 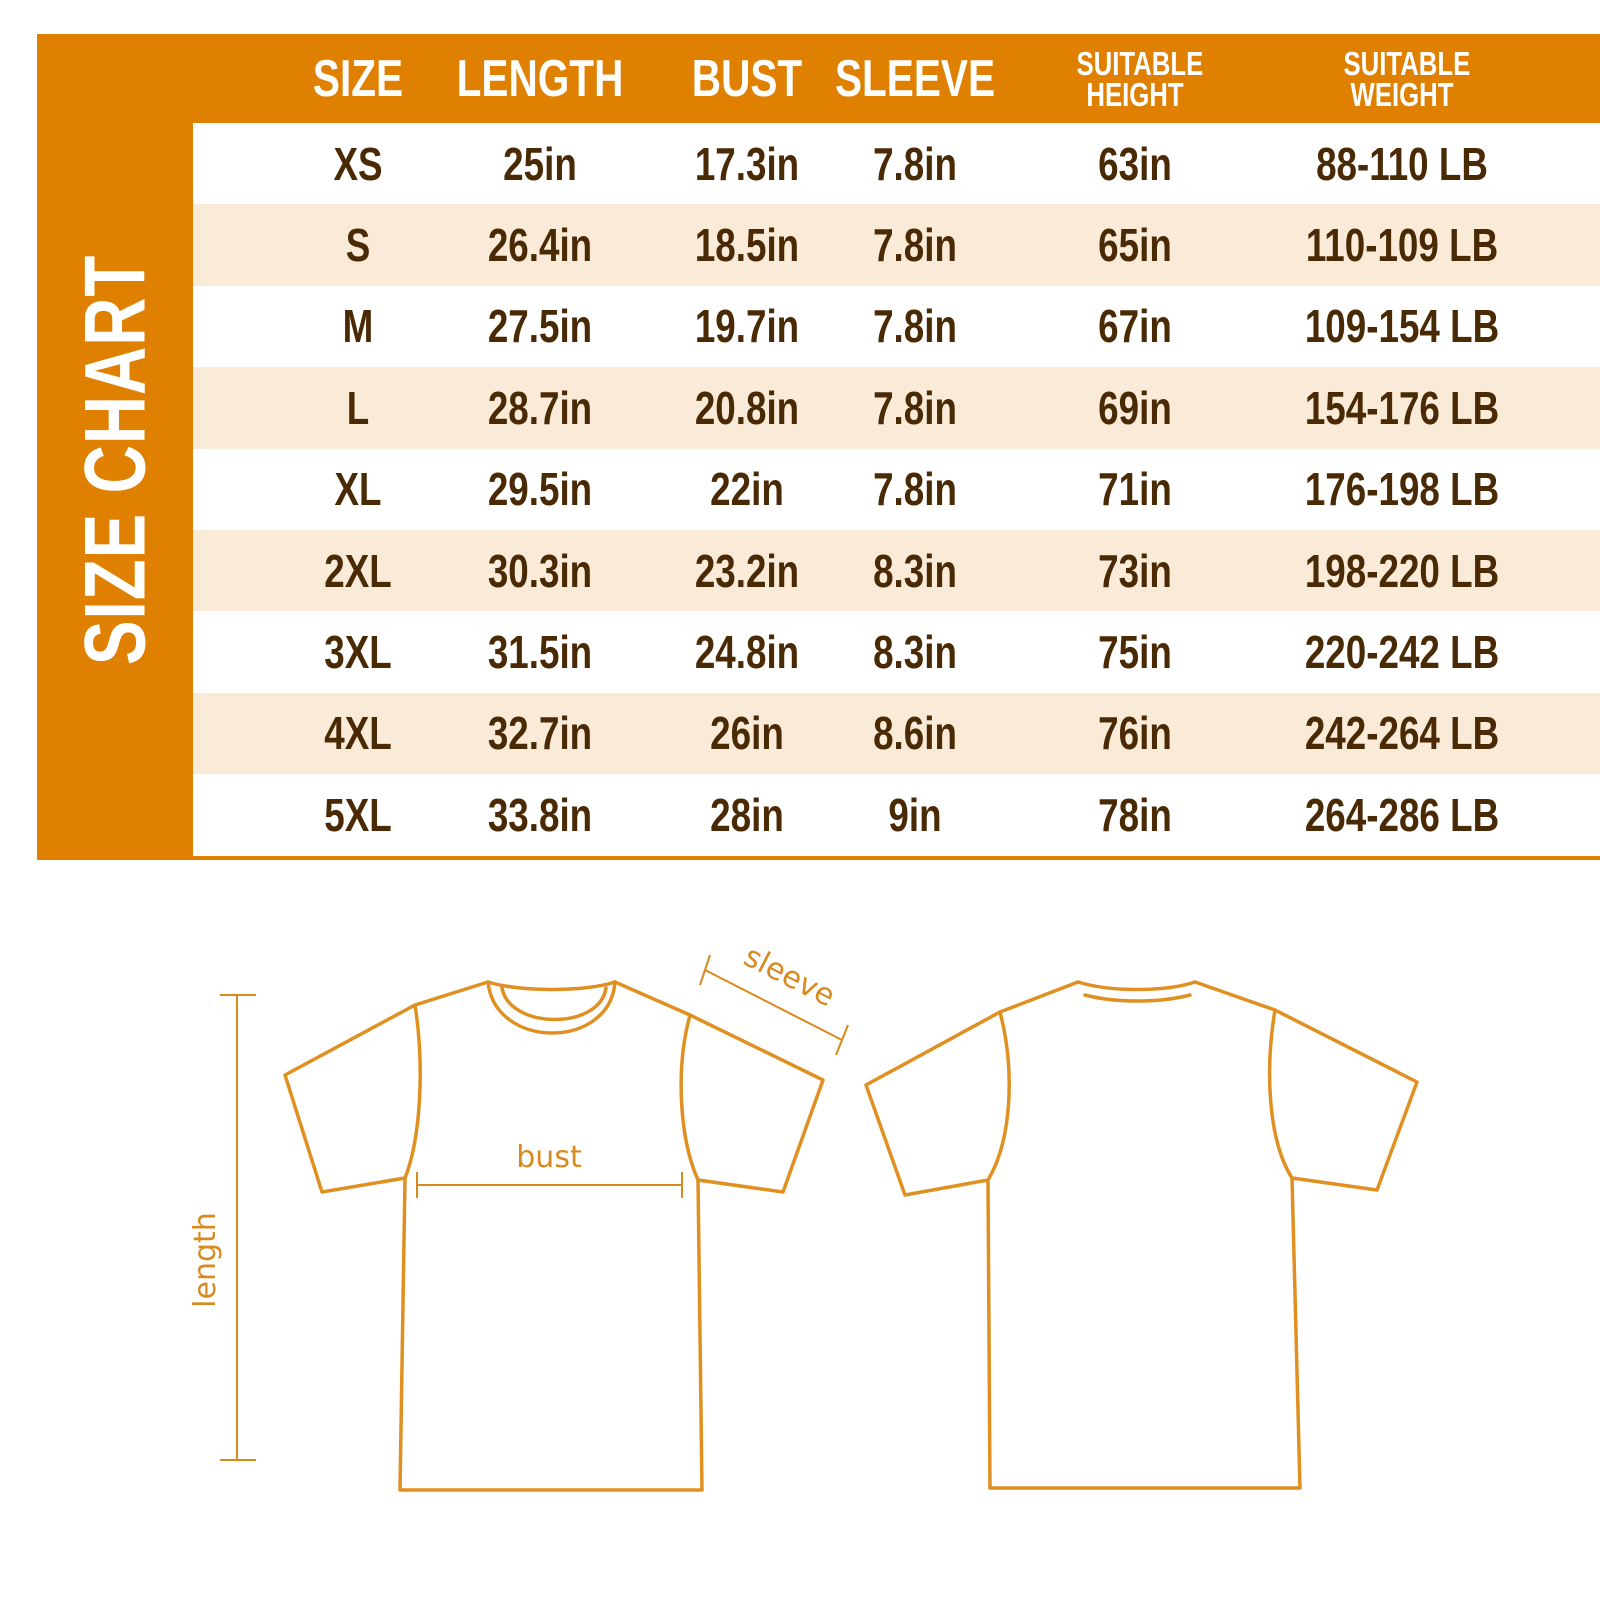 I want to click on cell-bust: 18.5in, so click(x=747, y=244).